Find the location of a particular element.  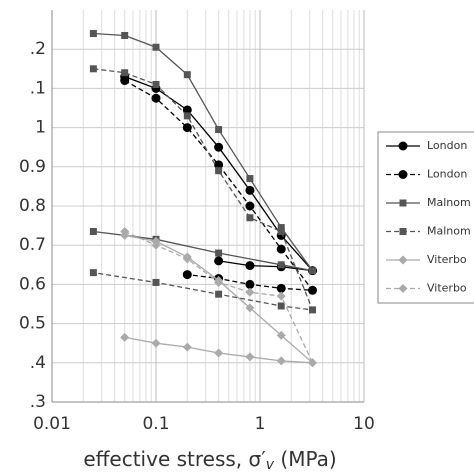

y-tick-label: 0.9 is located at coordinates (32, 167).